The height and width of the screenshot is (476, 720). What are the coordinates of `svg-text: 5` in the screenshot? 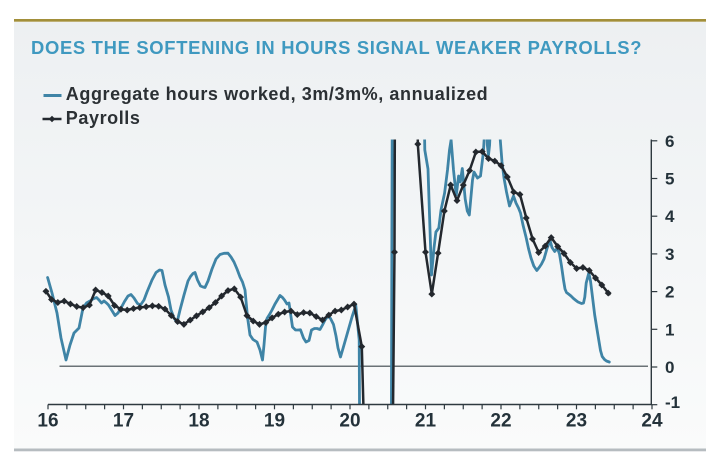 It's located at (669, 179).